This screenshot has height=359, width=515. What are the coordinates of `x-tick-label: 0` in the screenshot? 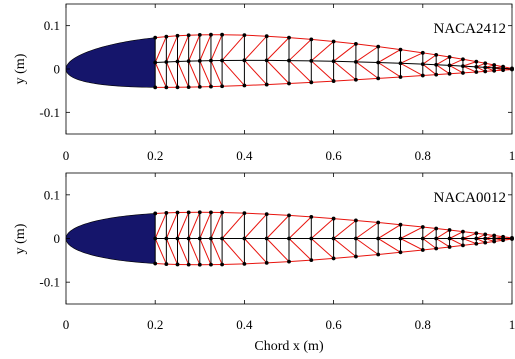 It's located at (66, 324).